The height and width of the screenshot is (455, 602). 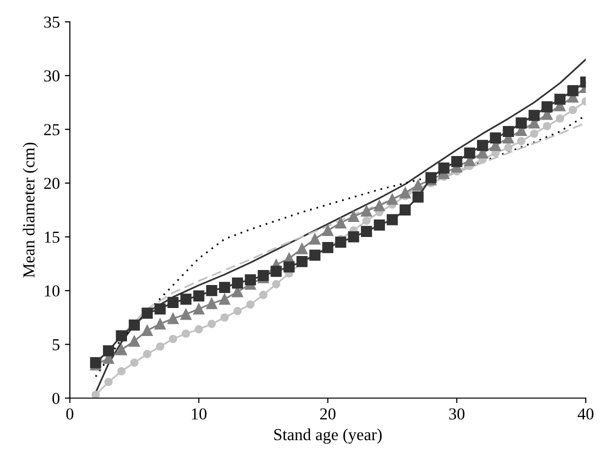 What do you see at coordinates (456, 414) in the screenshot?
I see `x-tick-label: 30` at bounding box center [456, 414].